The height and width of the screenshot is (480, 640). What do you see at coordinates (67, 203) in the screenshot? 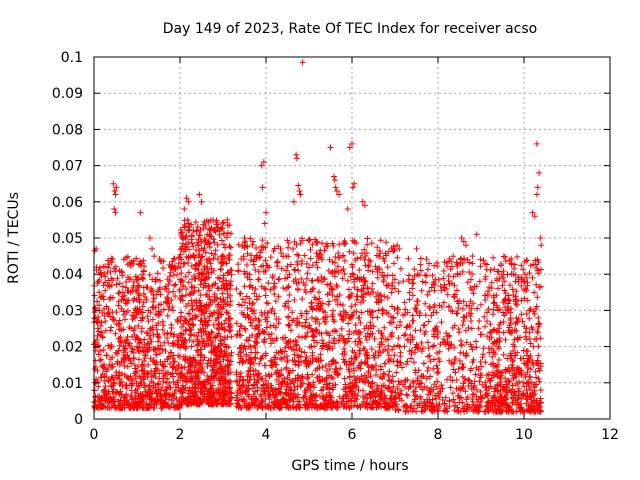
I see `y-tick-label: 0.06` at bounding box center [67, 203].